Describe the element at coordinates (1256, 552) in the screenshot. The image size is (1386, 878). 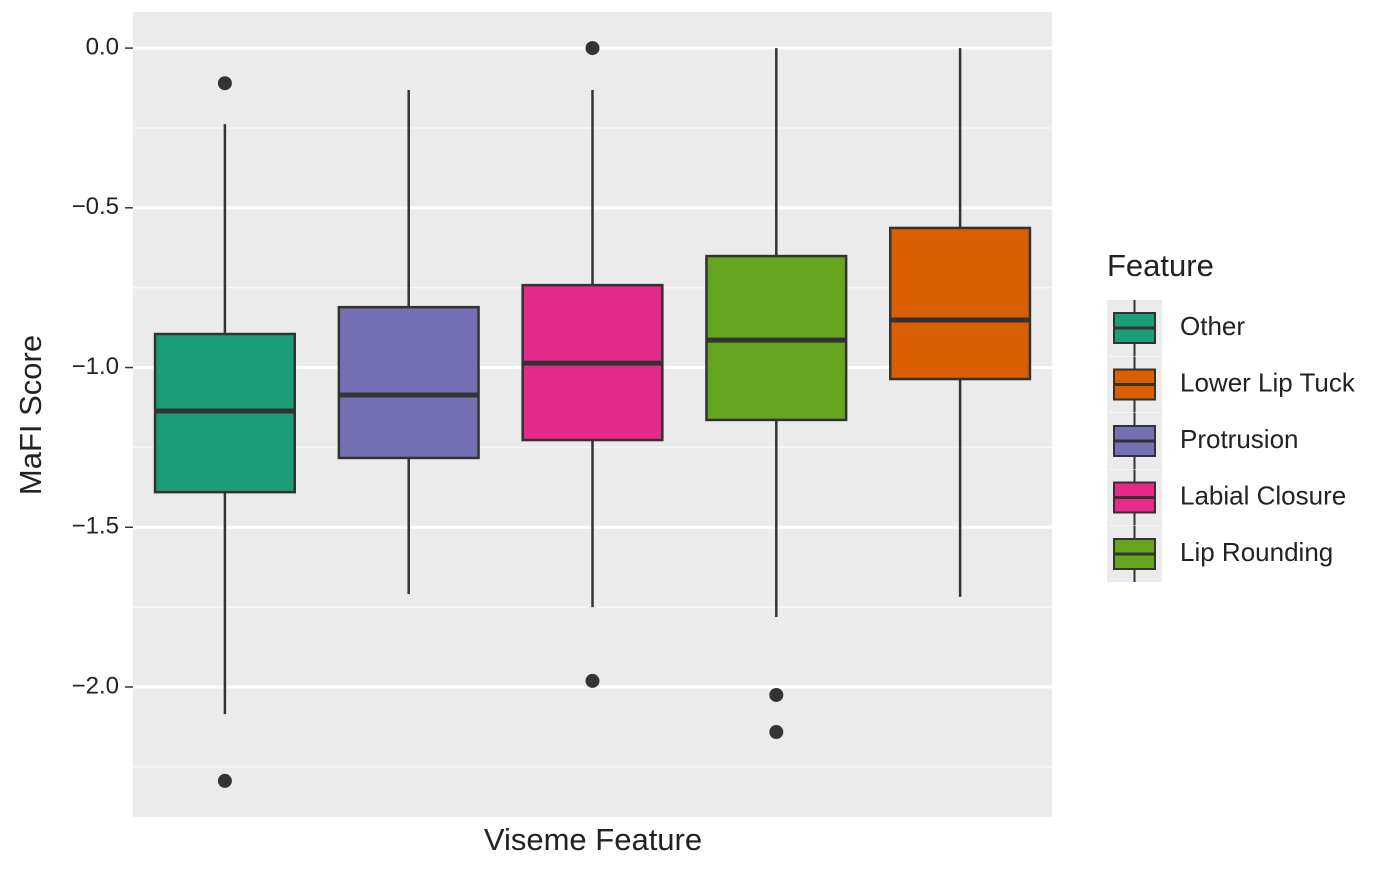
I see `legend-label: Lip Rounding` at that location.